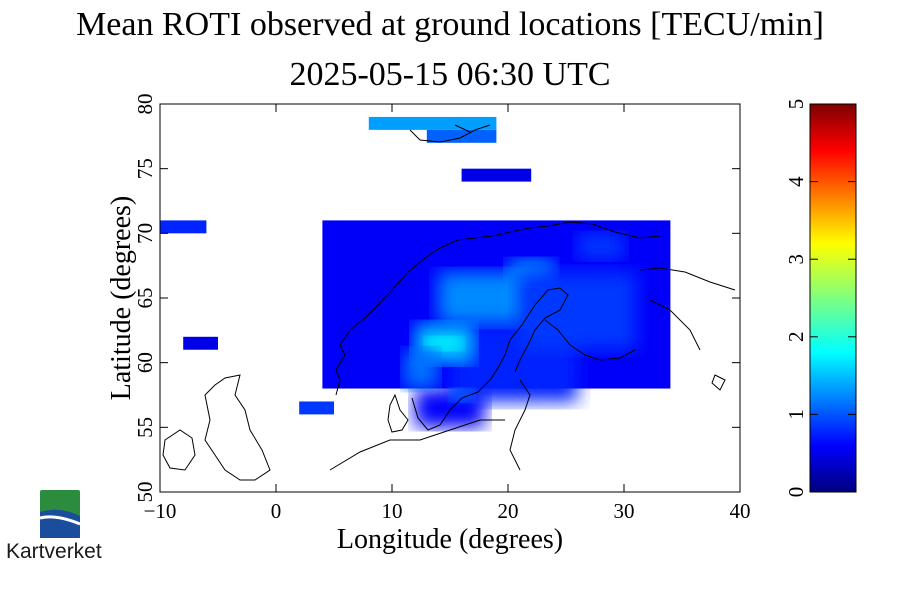 The height and width of the screenshot is (600, 900). I want to click on colorbar-ticks: 0 1 2 3 4 5, so click(820, 298).